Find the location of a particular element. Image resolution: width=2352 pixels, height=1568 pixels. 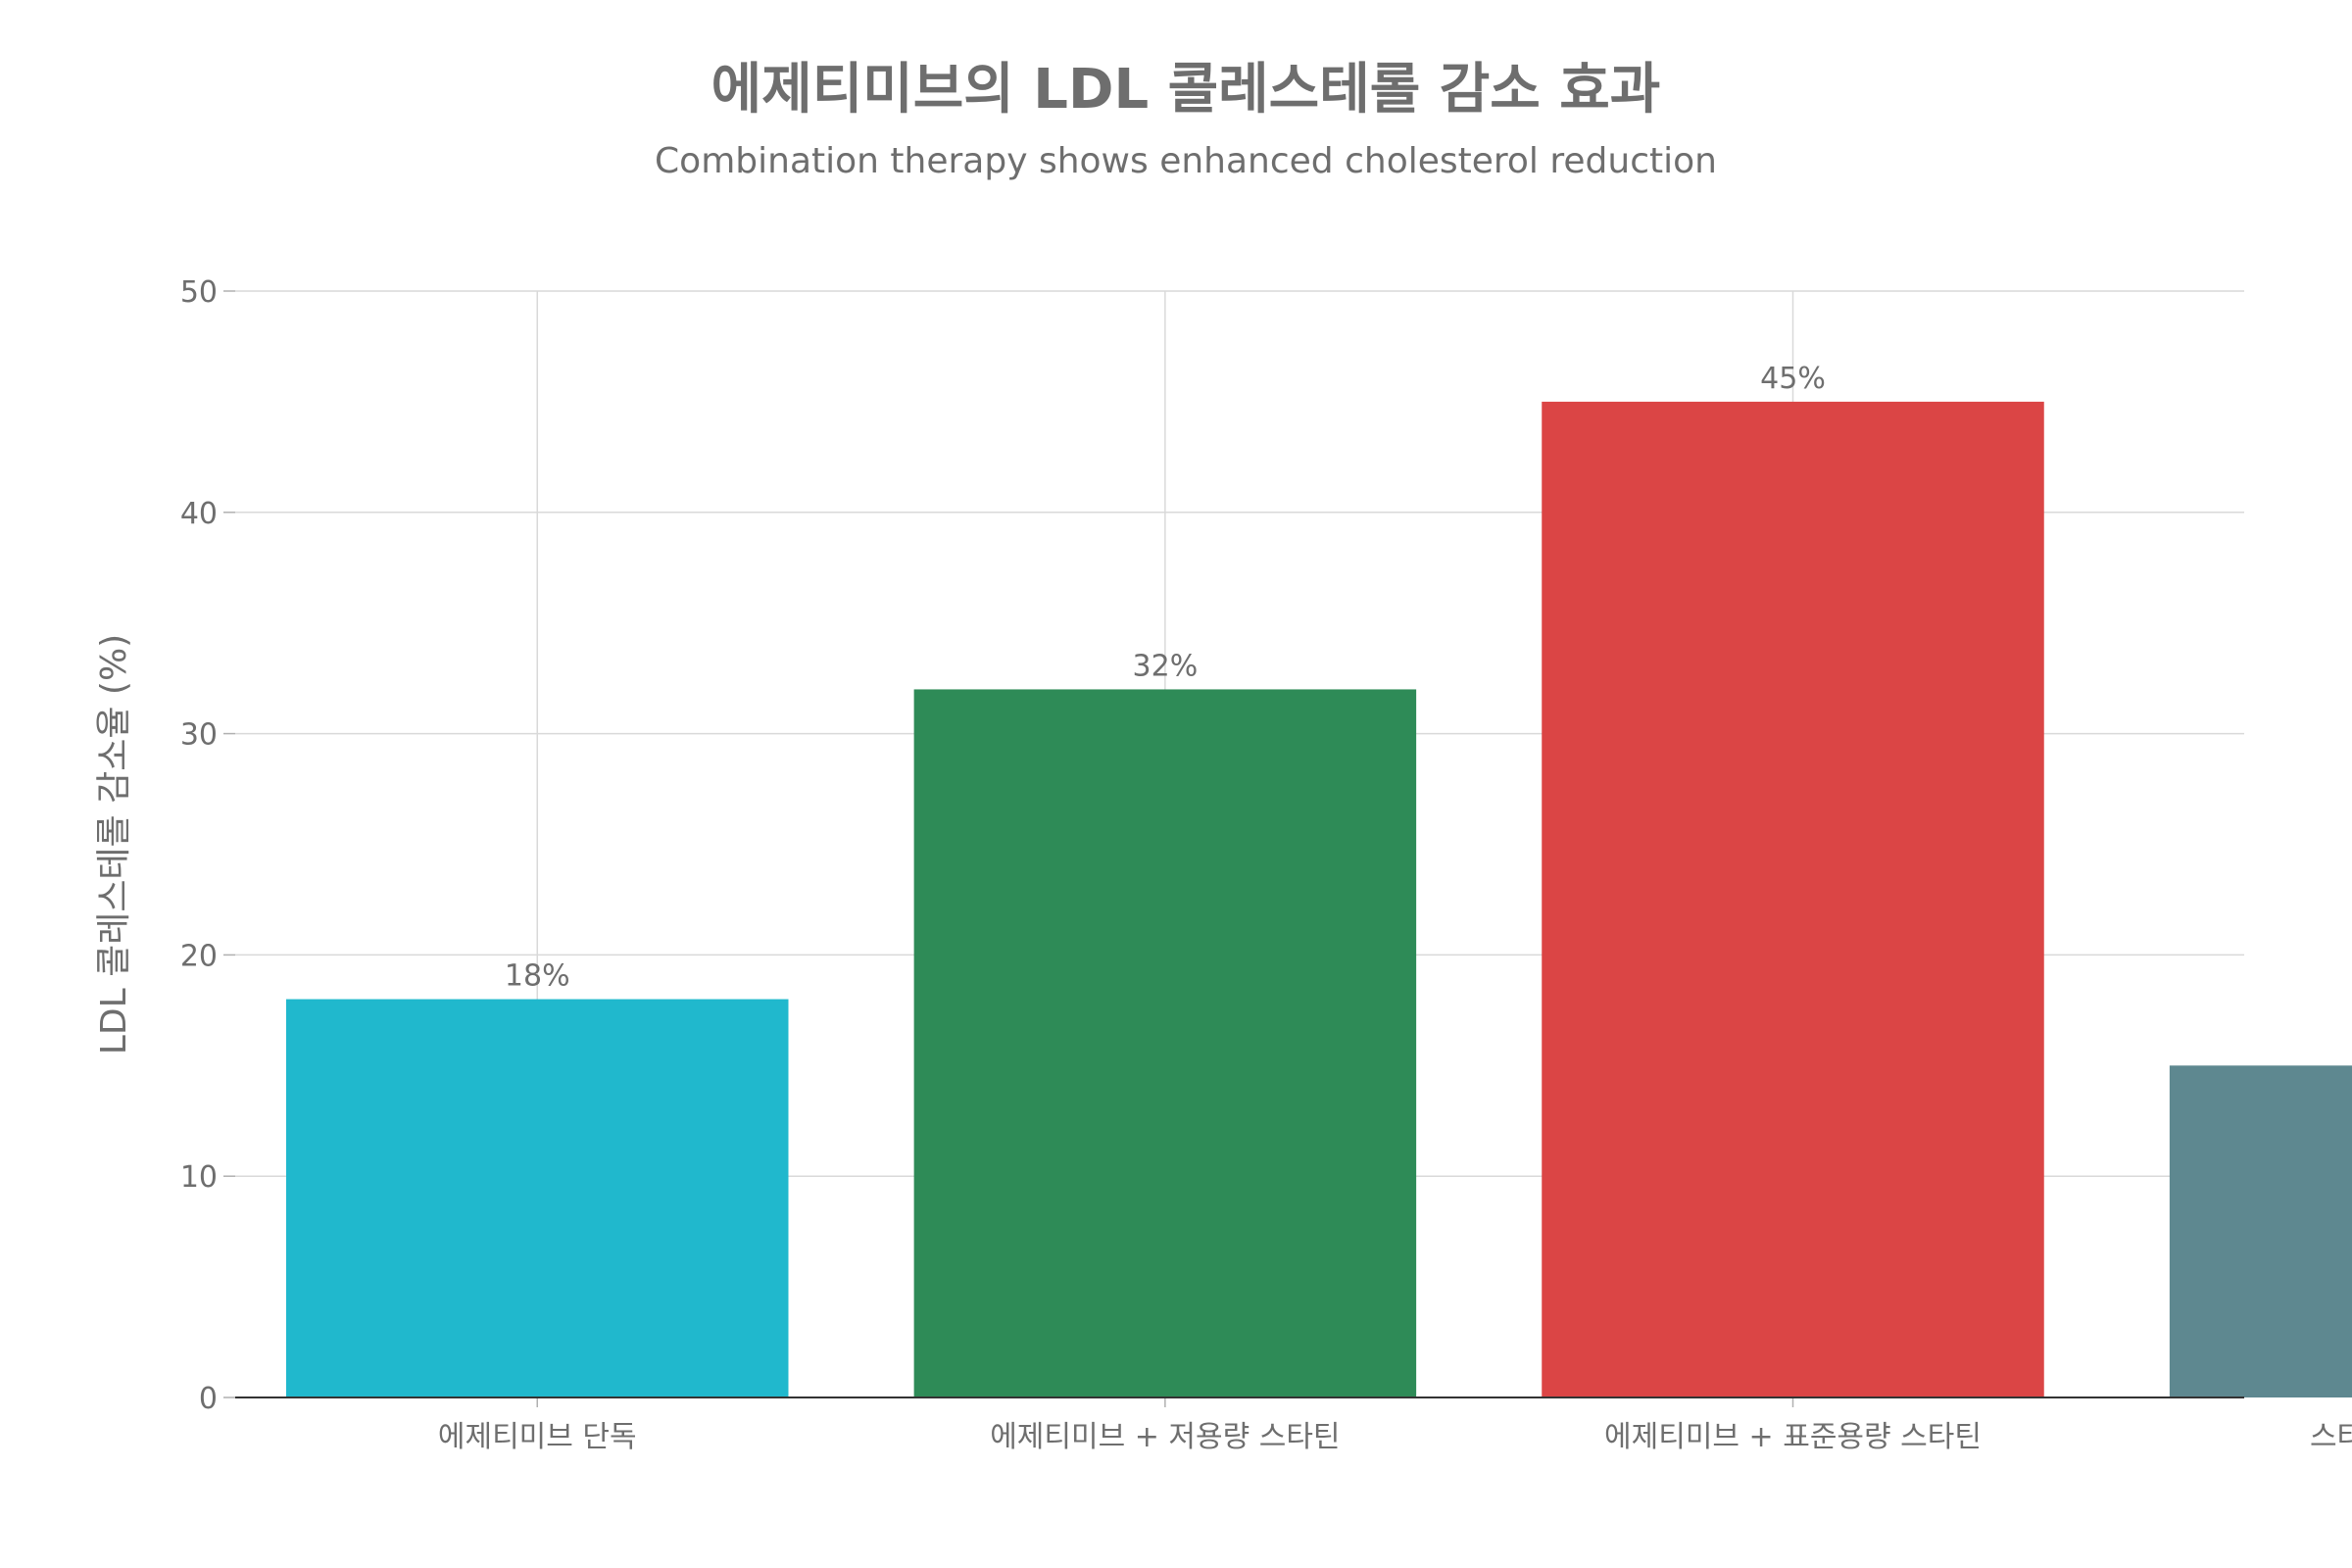

x-tick-label: 에제티미브 + 저용량 스타틴 is located at coordinates (1165, 1437).